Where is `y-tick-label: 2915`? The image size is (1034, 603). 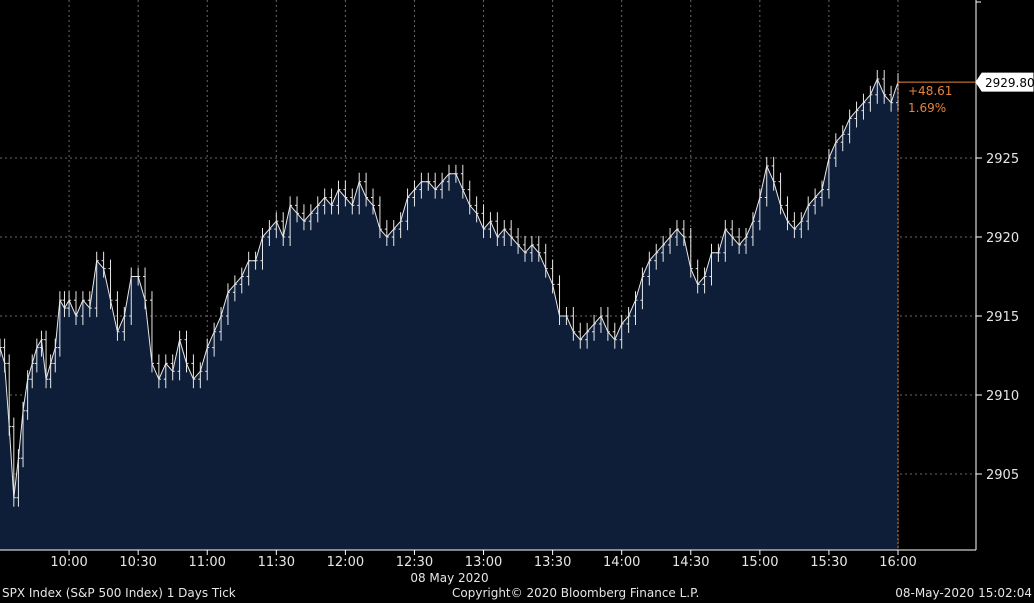
y-tick-label: 2915 is located at coordinates (1002, 317).